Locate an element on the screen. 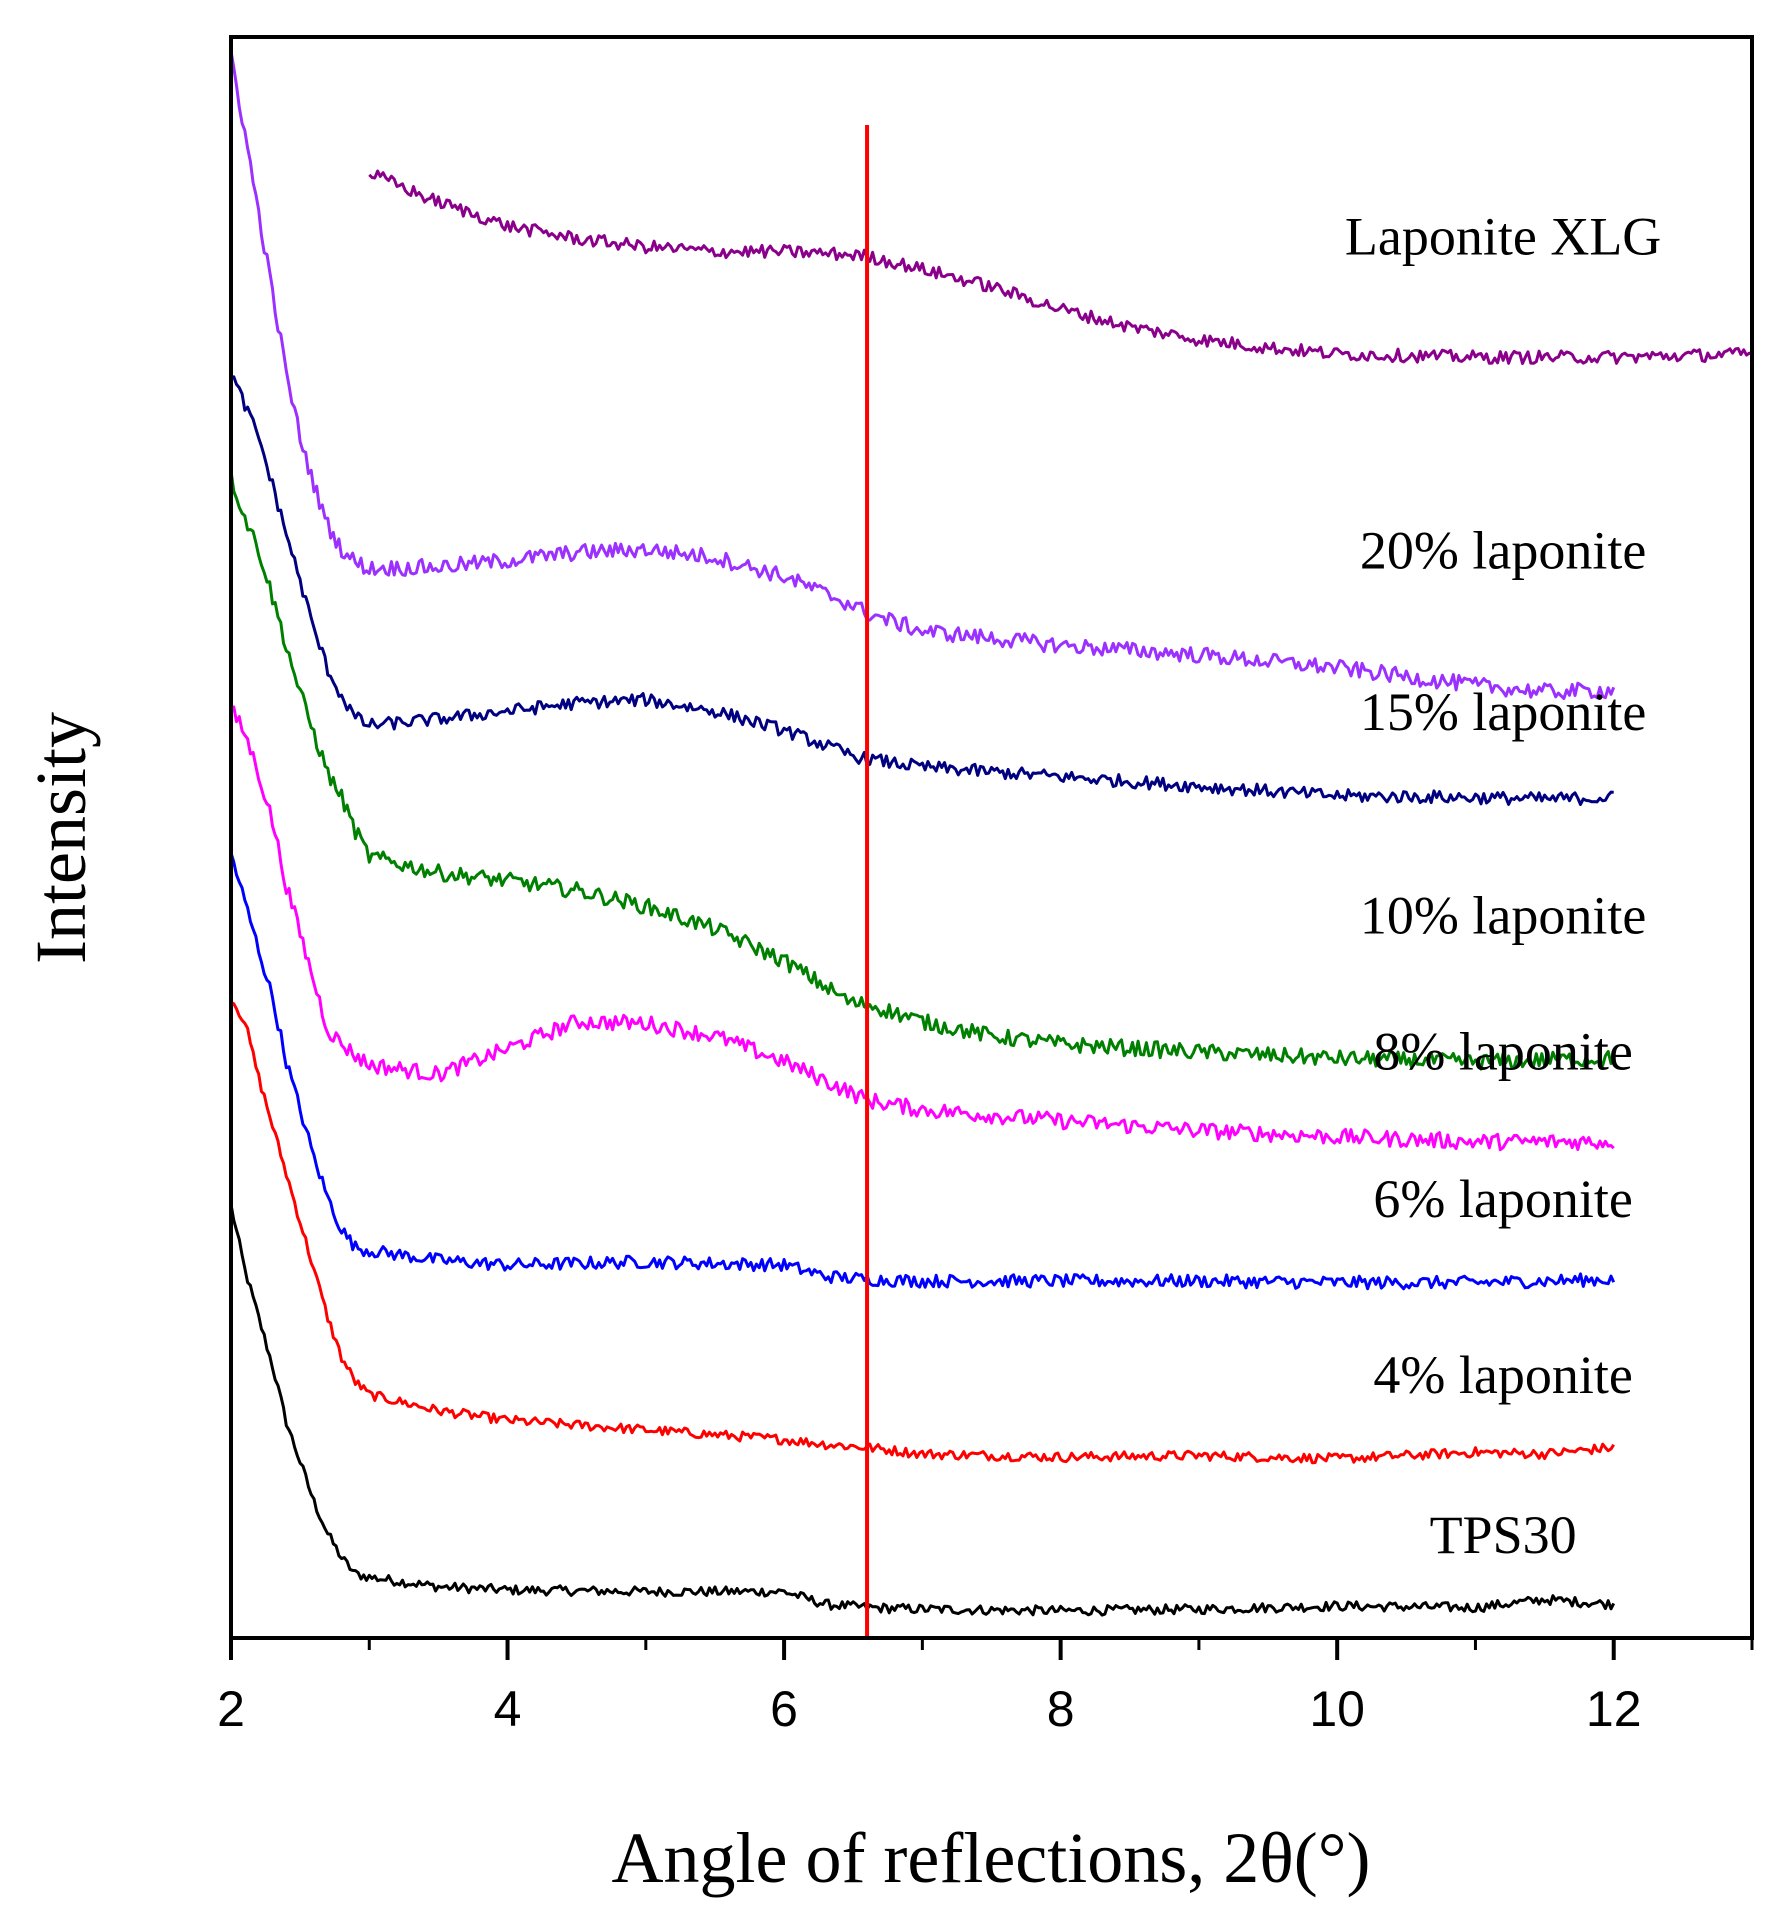 This screenshot has width=1786, height=1921. x-tick-label: 12 is located at coordinates (1614, 1709).